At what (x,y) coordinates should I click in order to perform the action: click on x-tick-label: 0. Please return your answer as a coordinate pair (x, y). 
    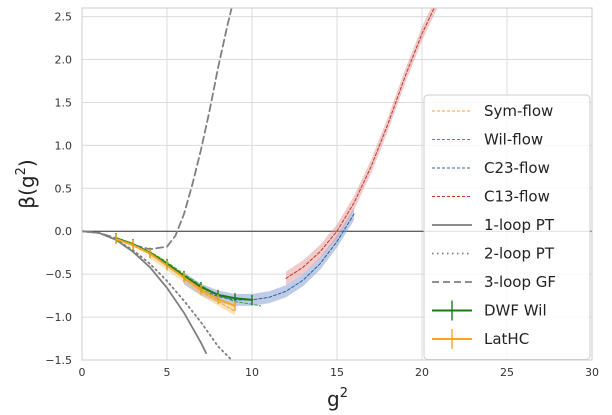
    Looking at the image, I should click on (82, 372).